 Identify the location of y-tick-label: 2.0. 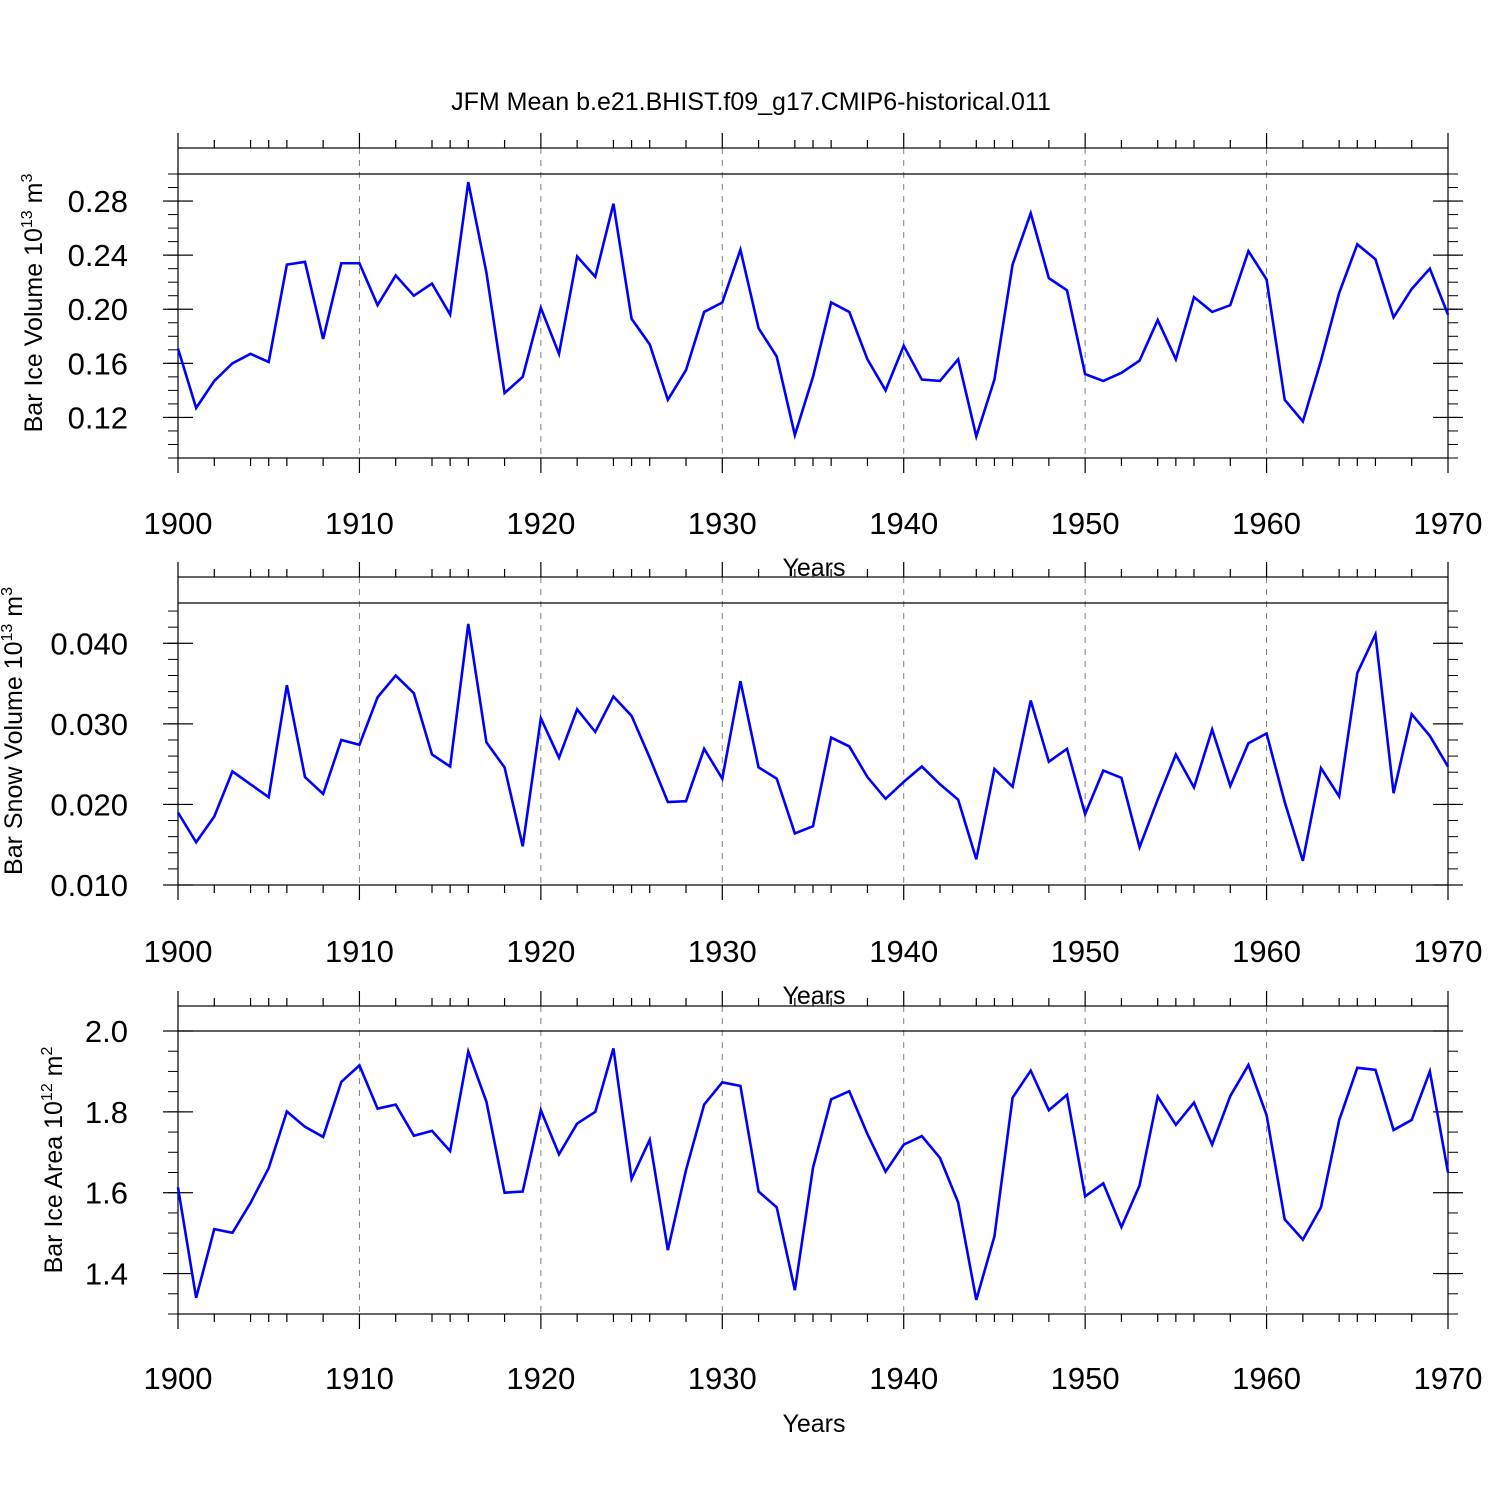
(106, 1031).